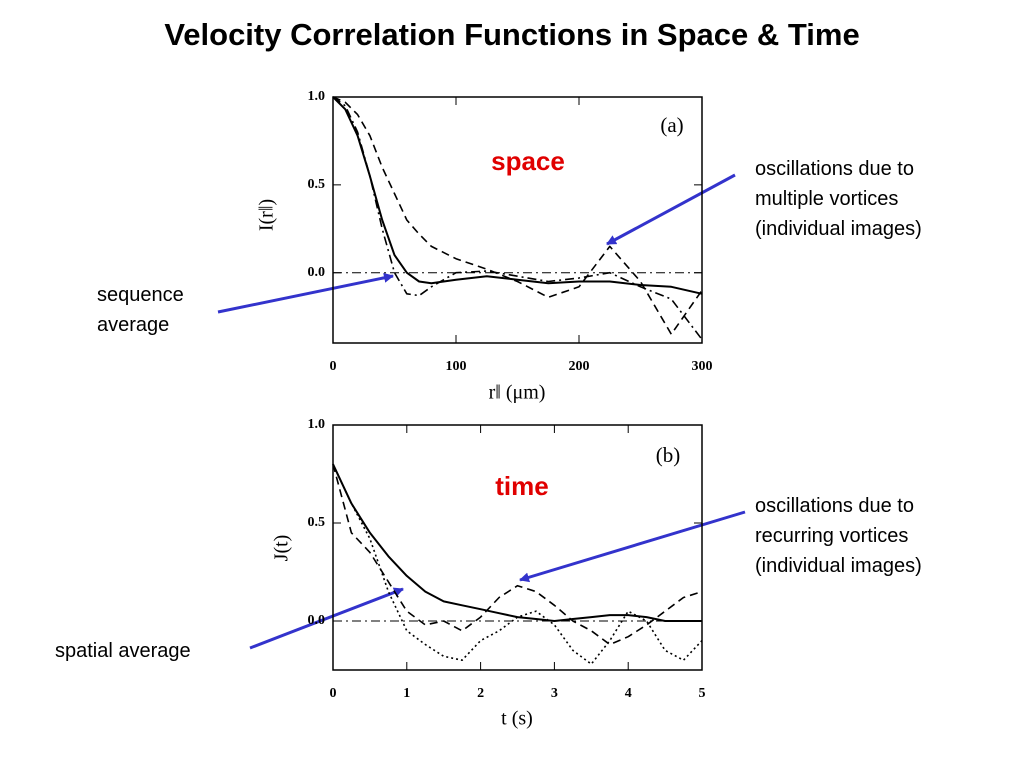  I want to click on annotation-line: sequence, so click(140, 295).